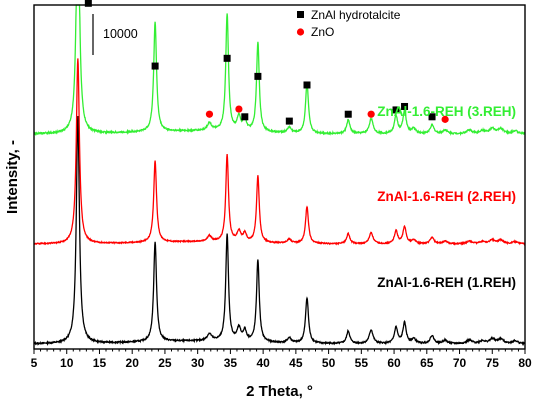 The image size is (533, 403). Describe the element at coordinates (348, 23) in the screenshot. I see `legend: ZnAl hydrotalcite ZnO` at that location.